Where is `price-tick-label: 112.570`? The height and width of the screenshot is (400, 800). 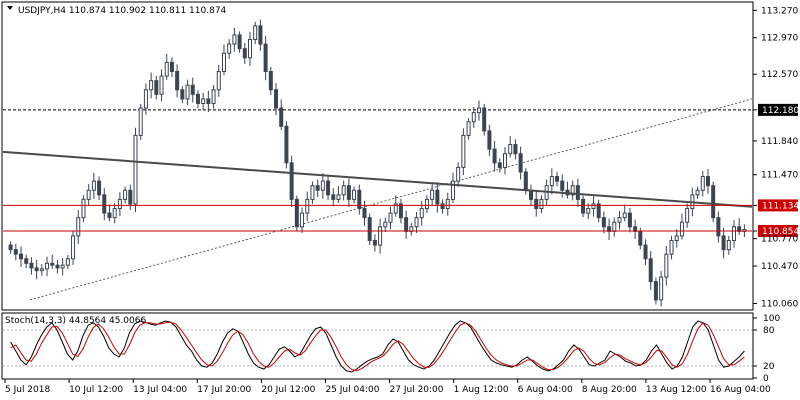
price-tick-label: 112.570 is located at coordinates (779, 75).